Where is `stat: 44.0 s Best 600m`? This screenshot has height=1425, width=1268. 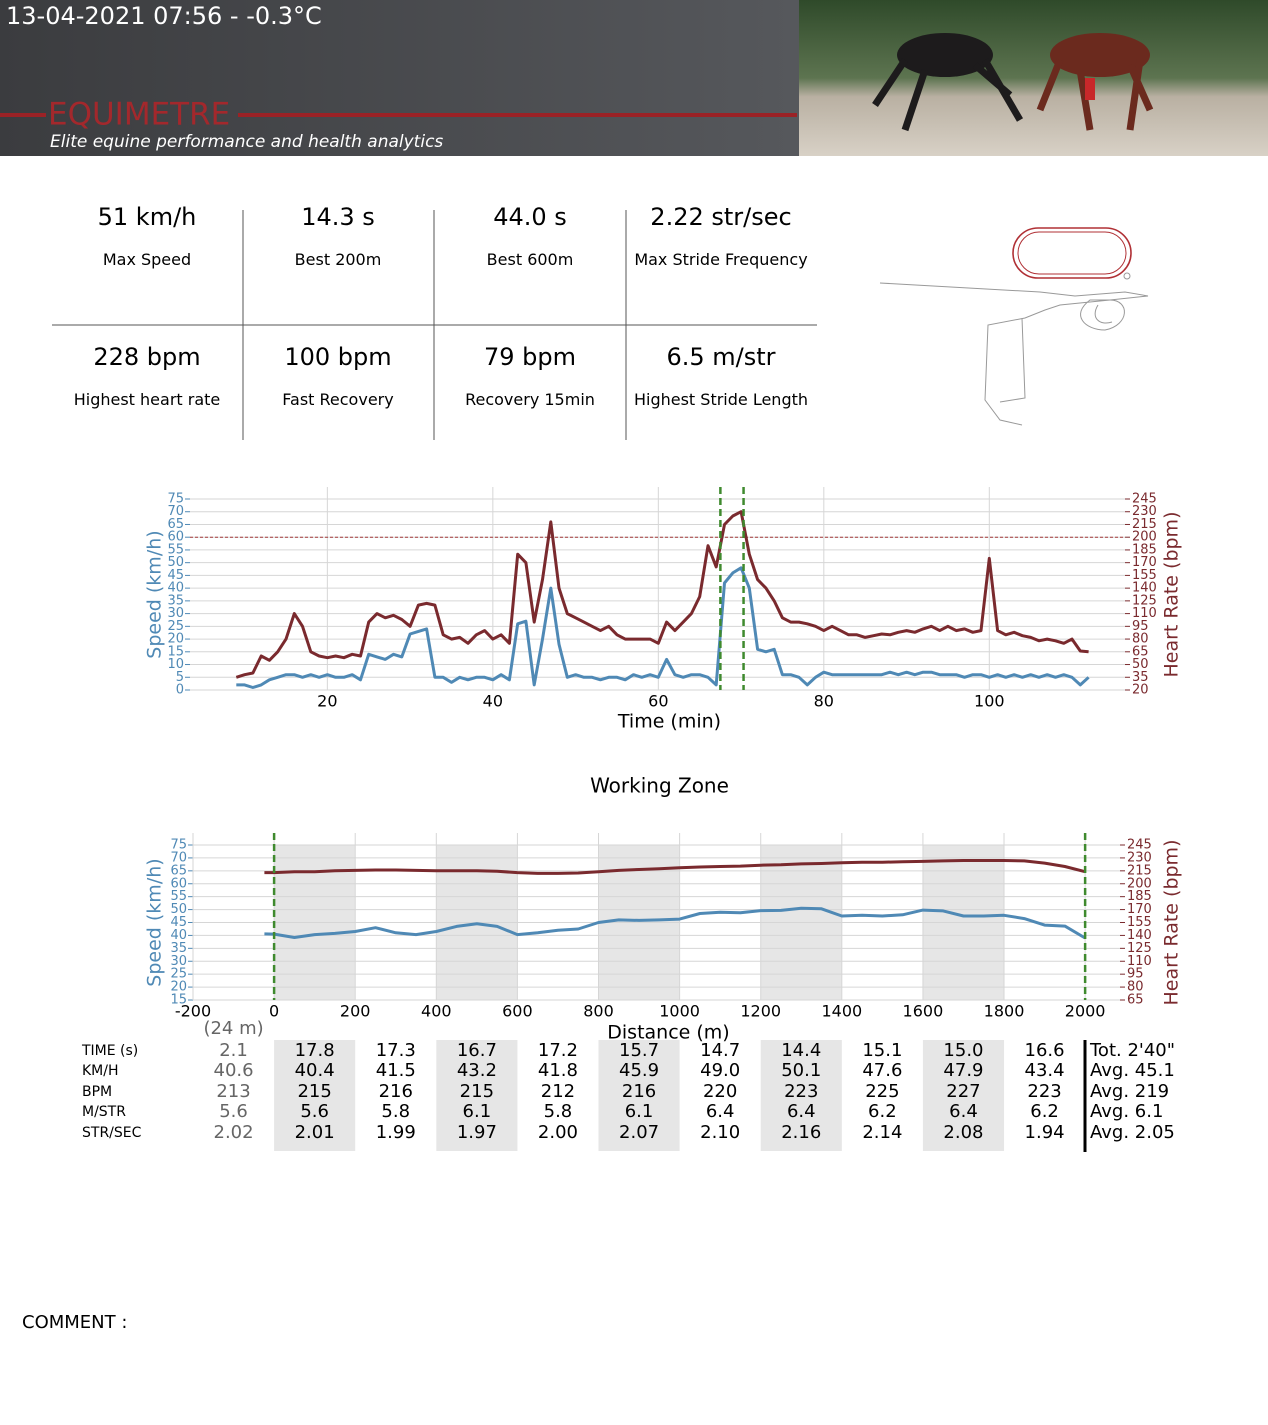
stat: 44.0 s Best 600m is located at coordinates (530, 237).